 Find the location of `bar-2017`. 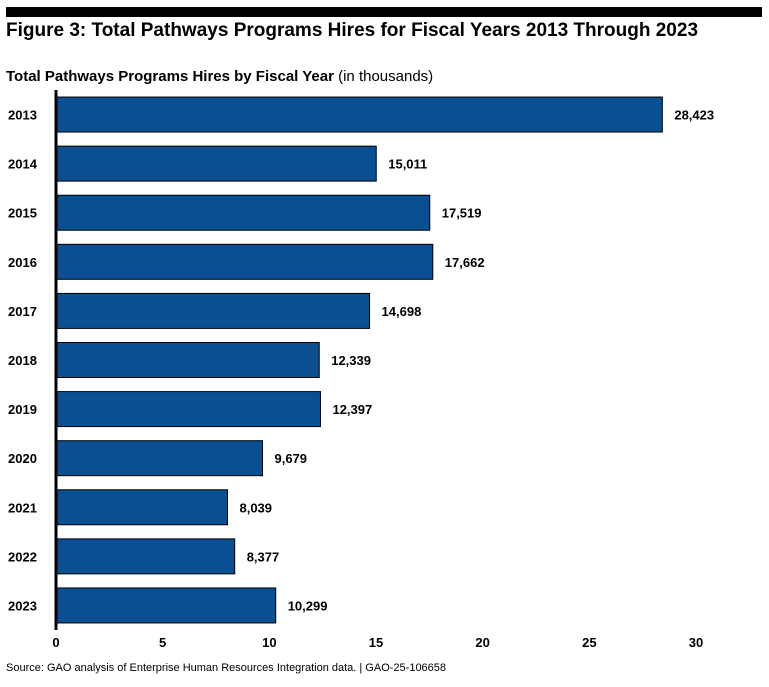

bar-2017 is located at coordinates (213, 310).